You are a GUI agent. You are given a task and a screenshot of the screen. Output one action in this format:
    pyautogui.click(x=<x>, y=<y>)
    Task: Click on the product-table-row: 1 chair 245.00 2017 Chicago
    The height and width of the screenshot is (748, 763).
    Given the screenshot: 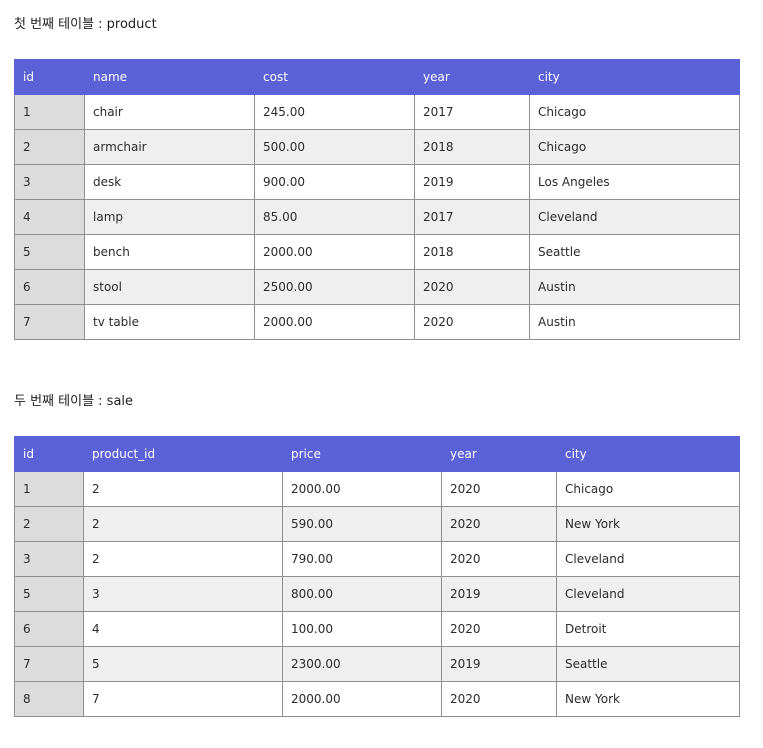 What is the action you would take?
    pyautogui.click(x=377, y=112)
    